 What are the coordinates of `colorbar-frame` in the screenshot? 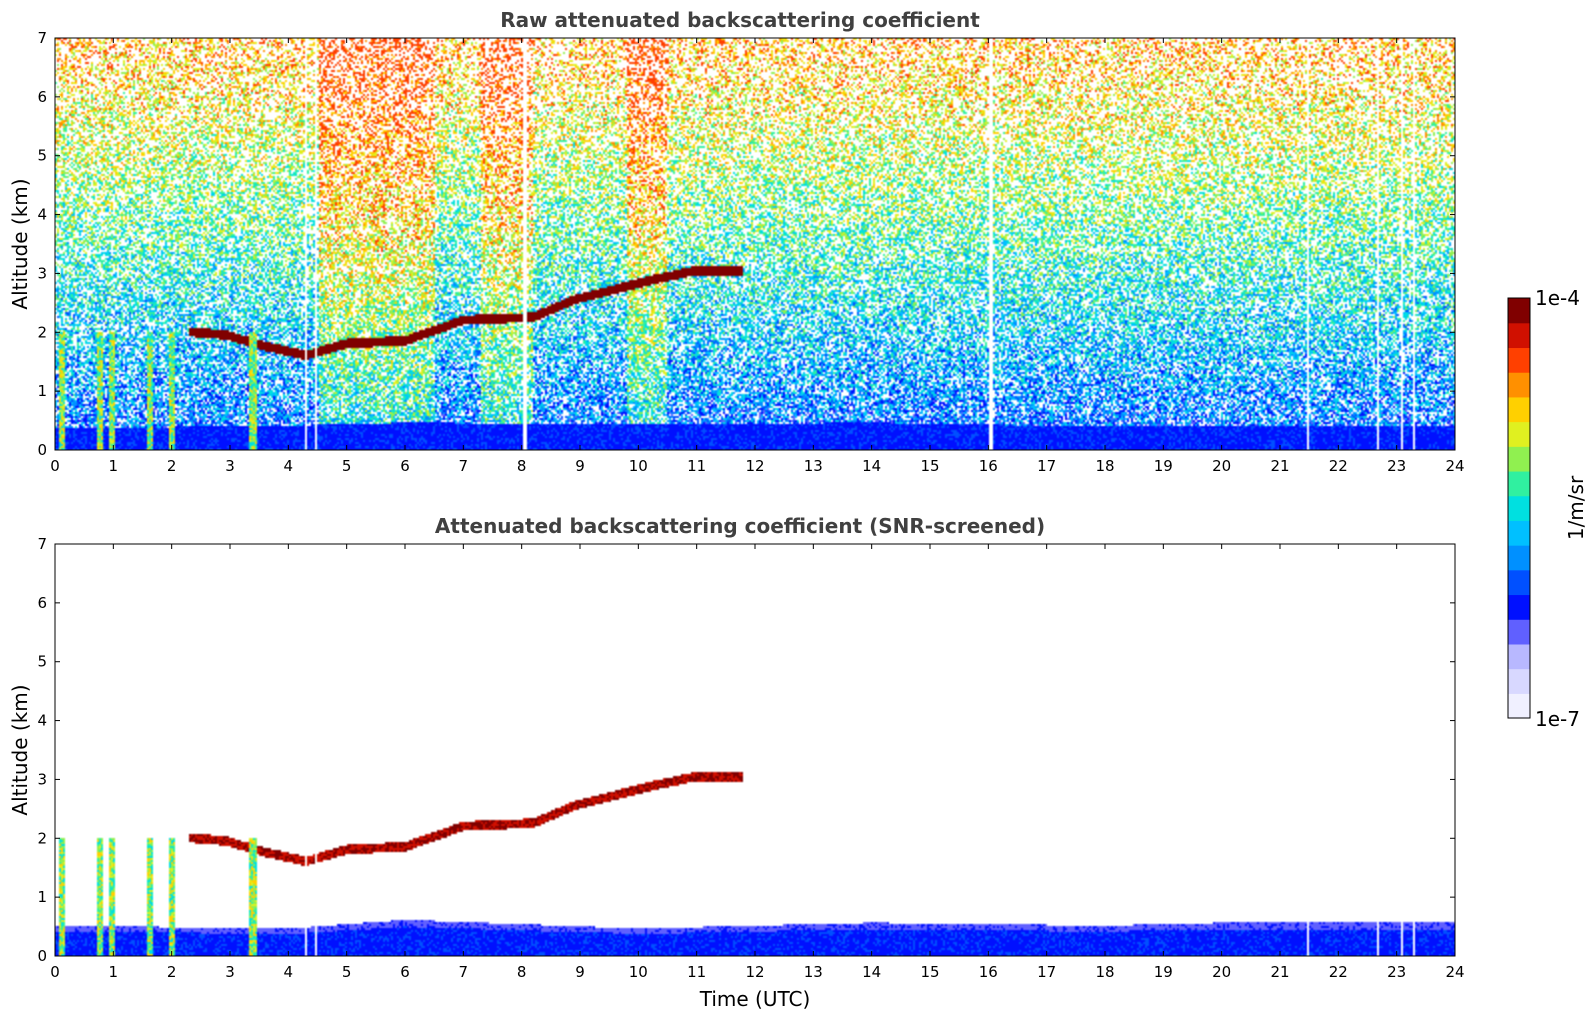 It's located at (1519, 508).